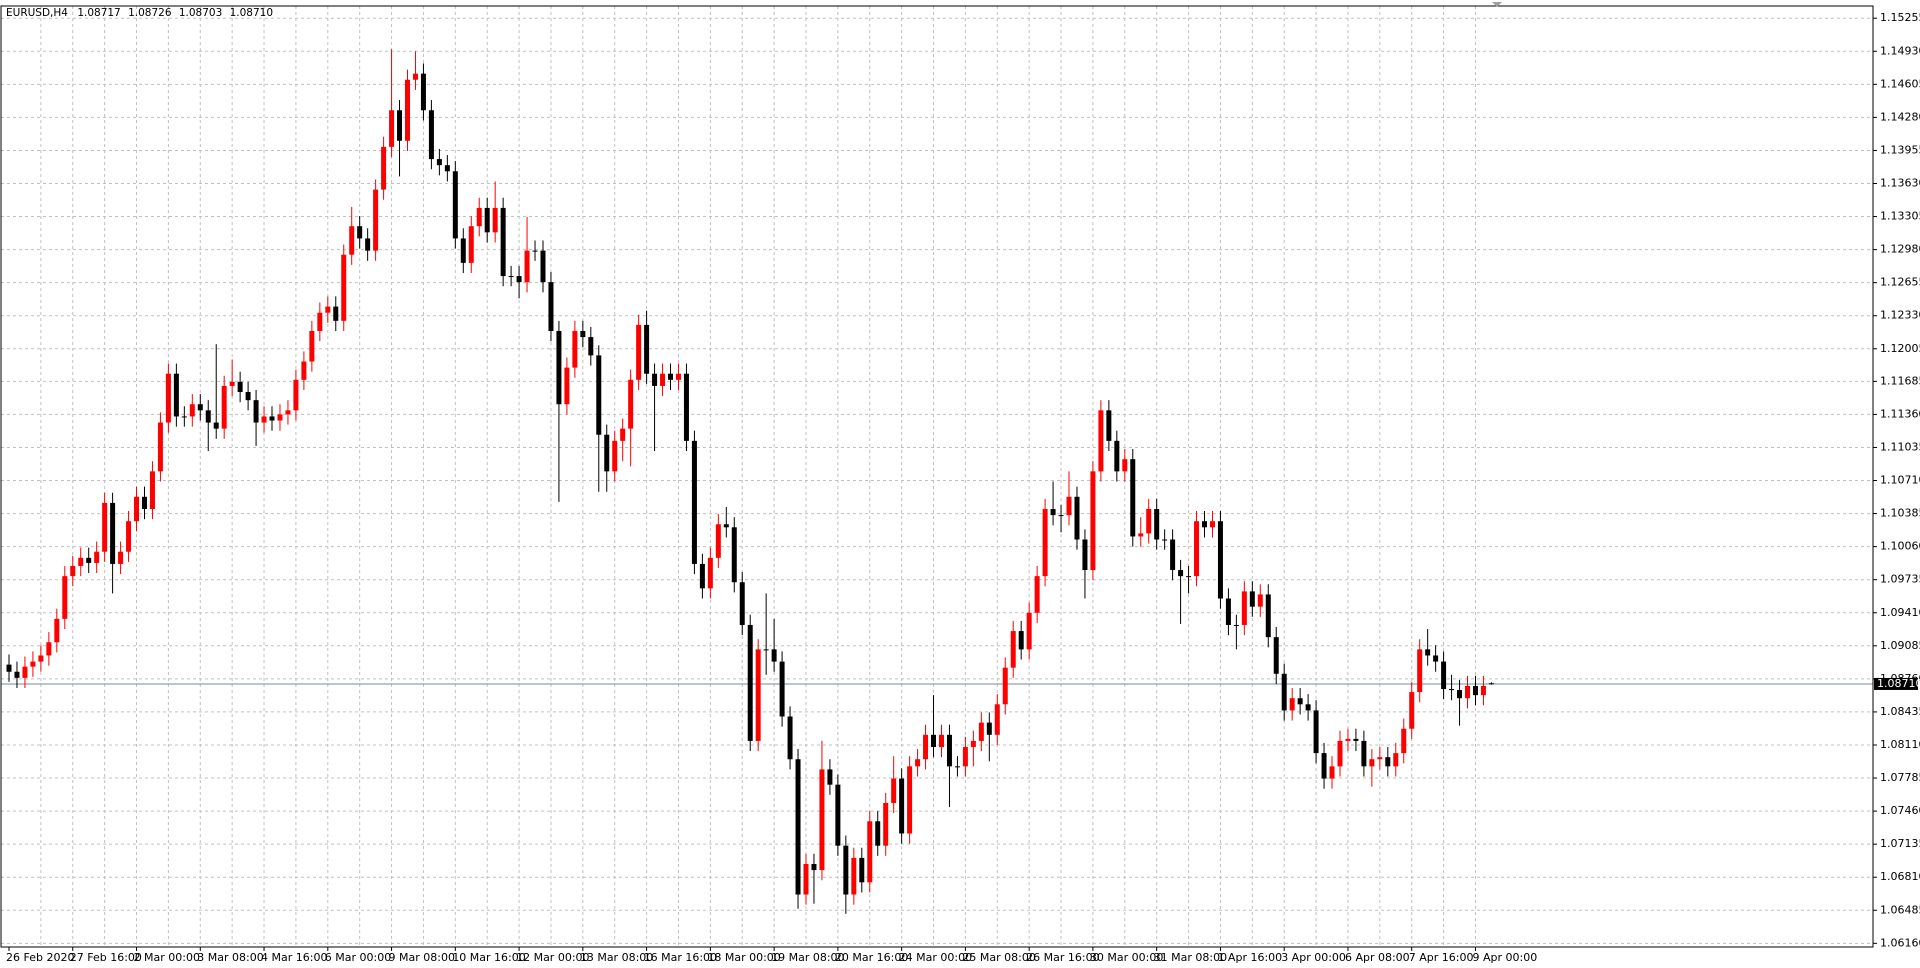 Image resolution: width=1920 pixels, height=968 pixels. What do you see at coordinates (1900, 116) in the screenshot?
I see `y-tick-label: 1.14280` at bounding box center [1900, 116].